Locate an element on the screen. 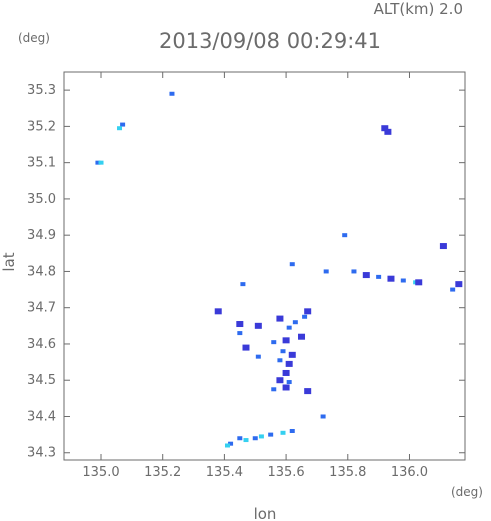 This screenshot has height=521, width=491. x-tick-label: 135.6 is located at coordinates (285, 472).